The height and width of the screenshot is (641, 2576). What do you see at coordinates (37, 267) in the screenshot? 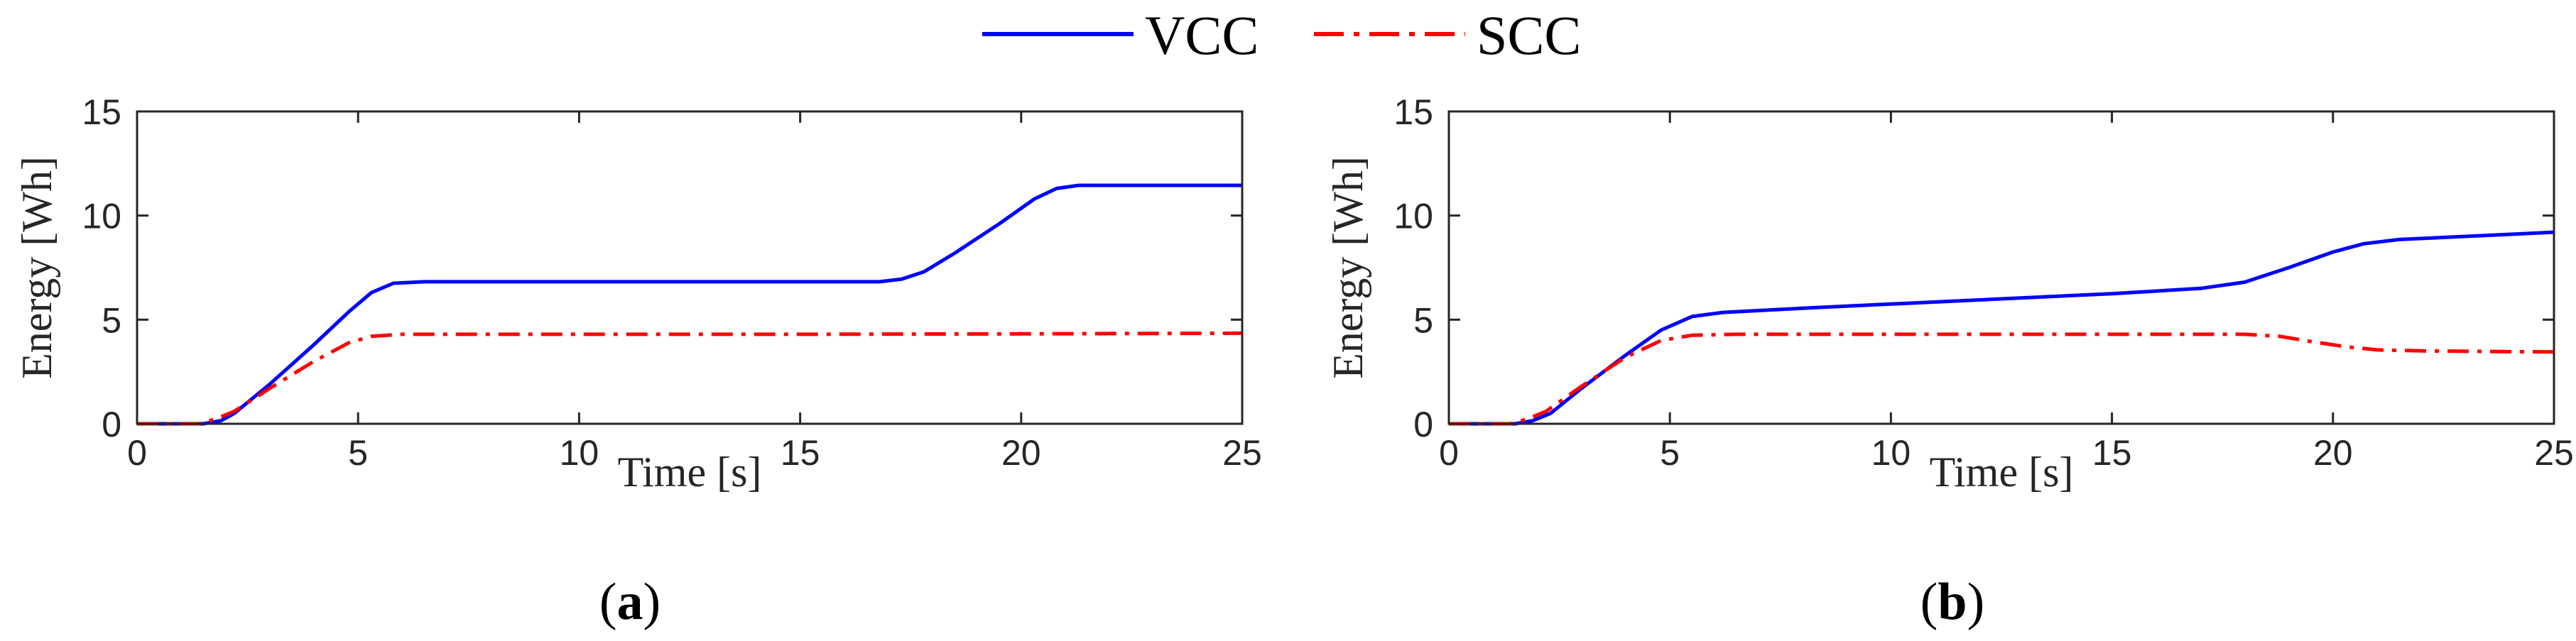
I see `panel-a-ylabel: Energy [Wh]` at bounding box center [37, 267].